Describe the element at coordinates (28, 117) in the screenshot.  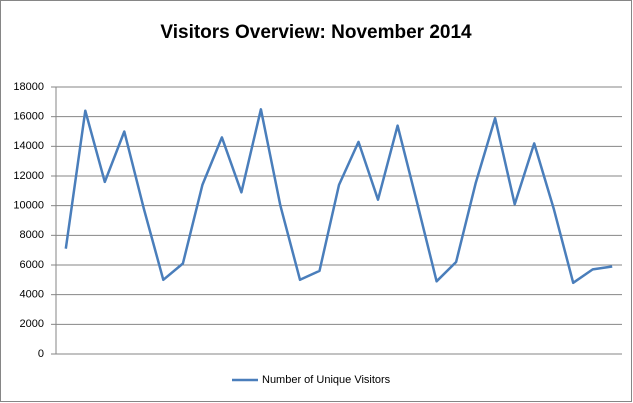
I see `y-tick-label: 16000` at that location.